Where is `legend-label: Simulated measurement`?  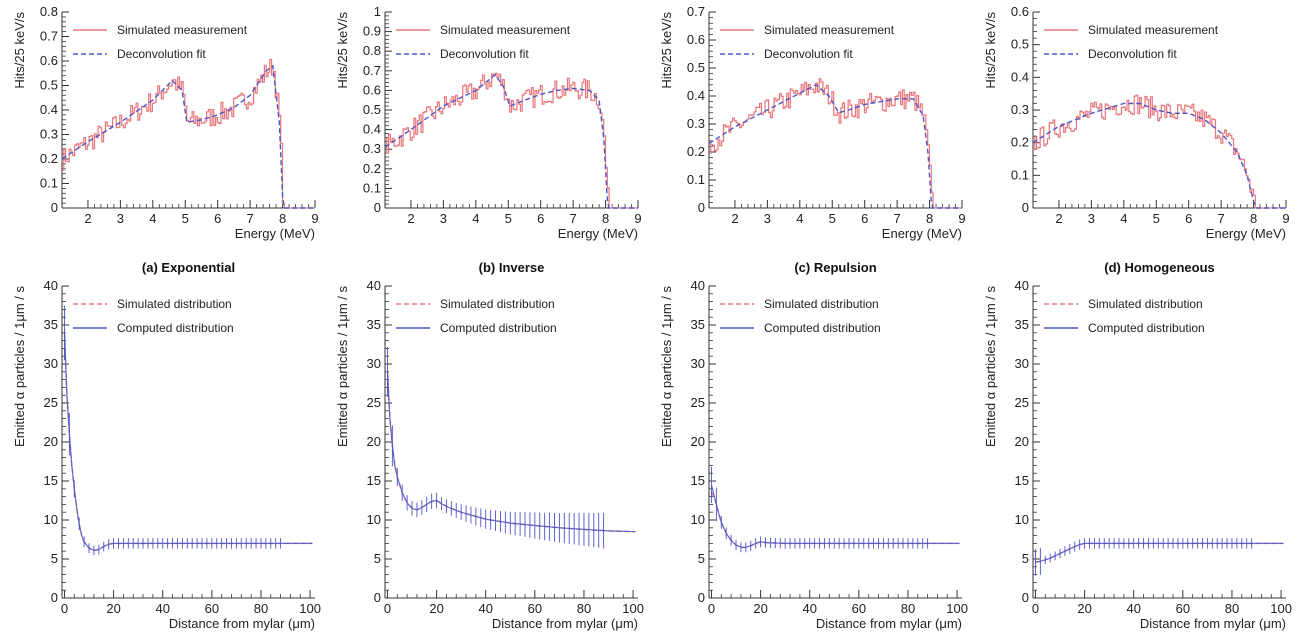
legend-label: Simulated measurement is located at coordinates (182, 30).